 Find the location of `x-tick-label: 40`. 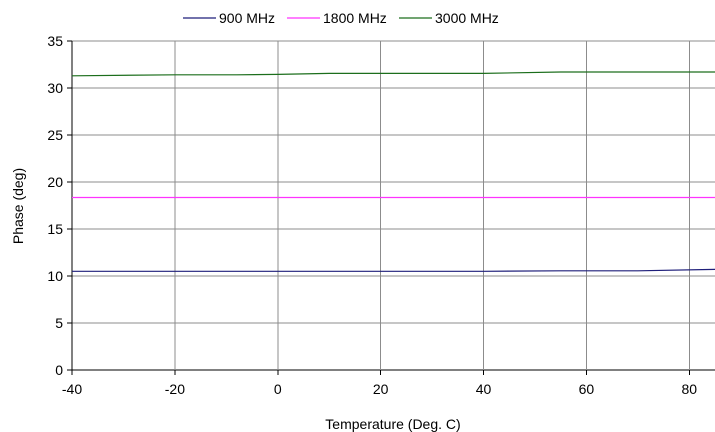

x-tick-label: 40 is located at coordinates (484, 389).